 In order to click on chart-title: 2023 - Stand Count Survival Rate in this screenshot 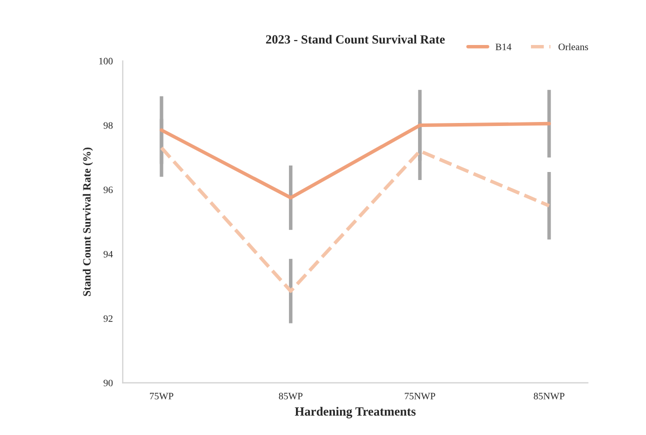, I will do `click(355, 39)`.